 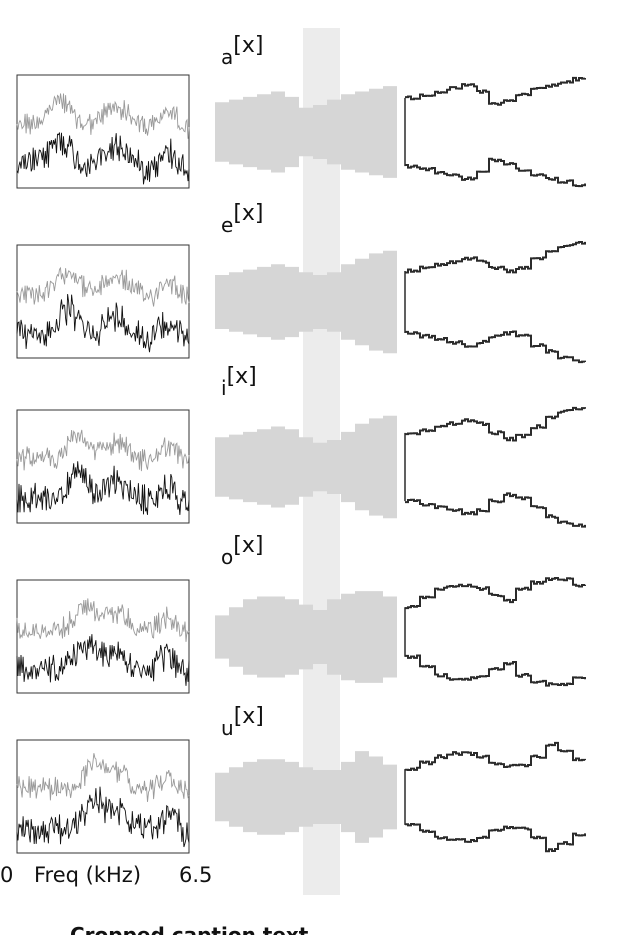 I want to click on vowel-row: u[x], so click(x=301, y=779).